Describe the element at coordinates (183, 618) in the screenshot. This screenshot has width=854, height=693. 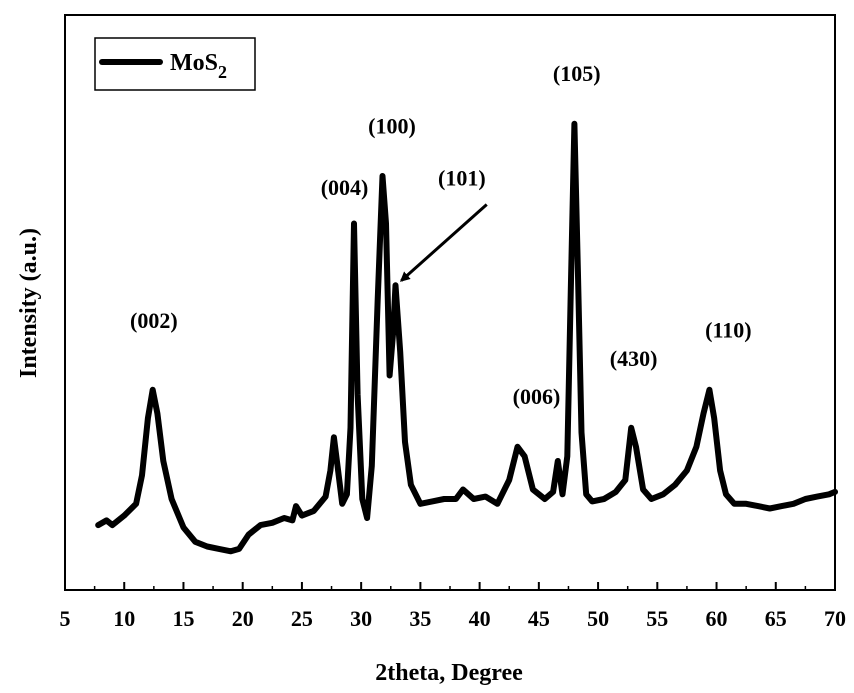
I see `x-tick-label: 15` at that location.